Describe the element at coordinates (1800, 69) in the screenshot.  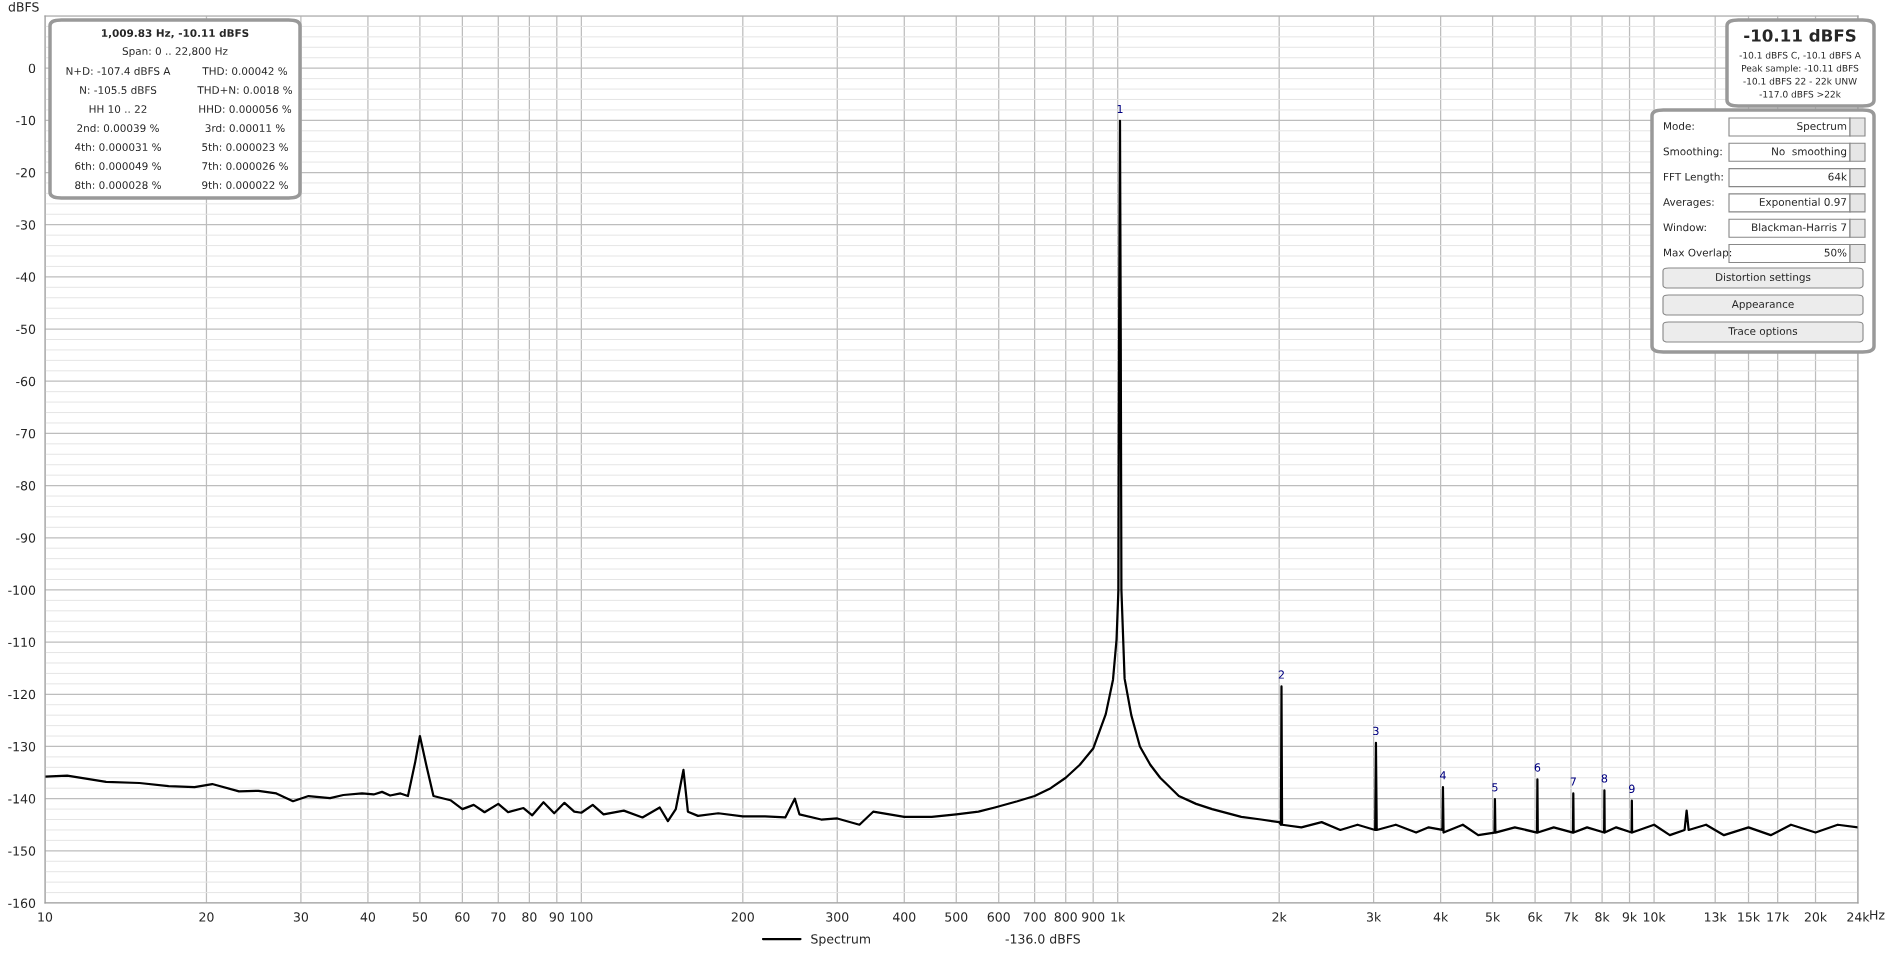
I see `annotation: Peak sample: -10.11 dBFS` at that location.